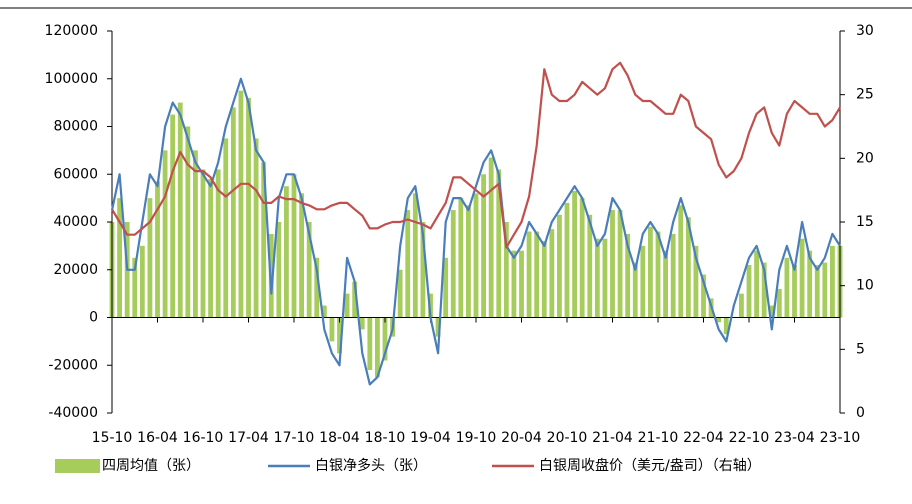 Image resolution: width=912 pixels, height=504 pixels. Describe the element at coordinates (865, 222) in the screenshot. I see `y2-tick-label: 15` at that location.